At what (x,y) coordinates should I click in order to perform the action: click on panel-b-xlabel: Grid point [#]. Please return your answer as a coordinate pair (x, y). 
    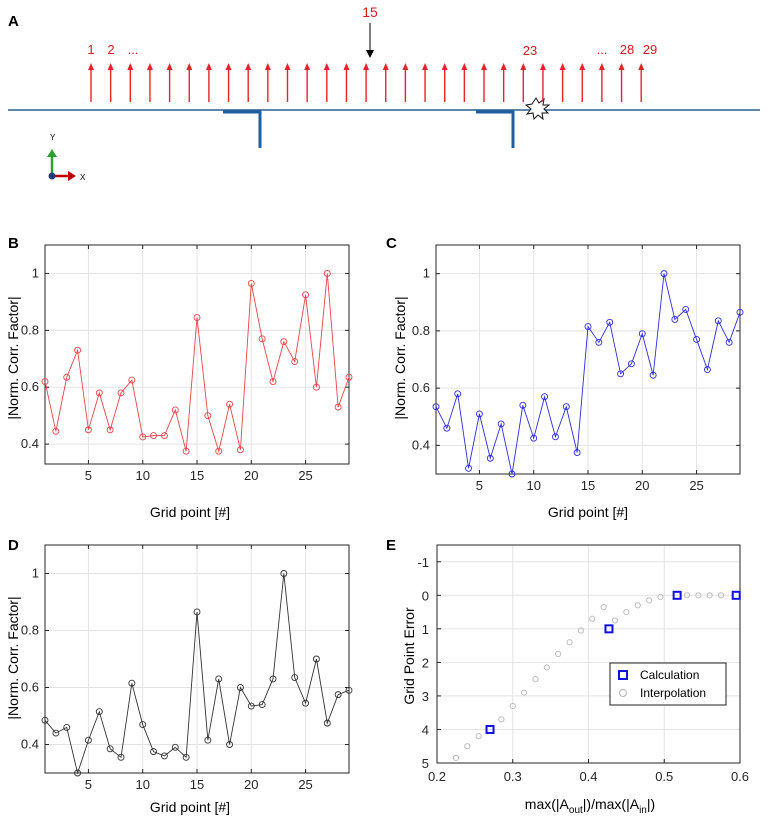
    Looking at the image, I should click on (190, 512).